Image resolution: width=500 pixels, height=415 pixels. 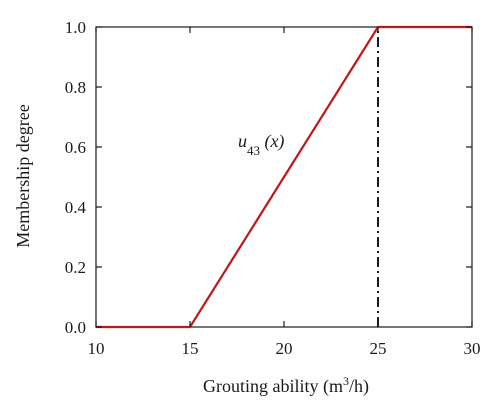 I want to click on y-tick-label: 1.0, so click(x=75, y=27).